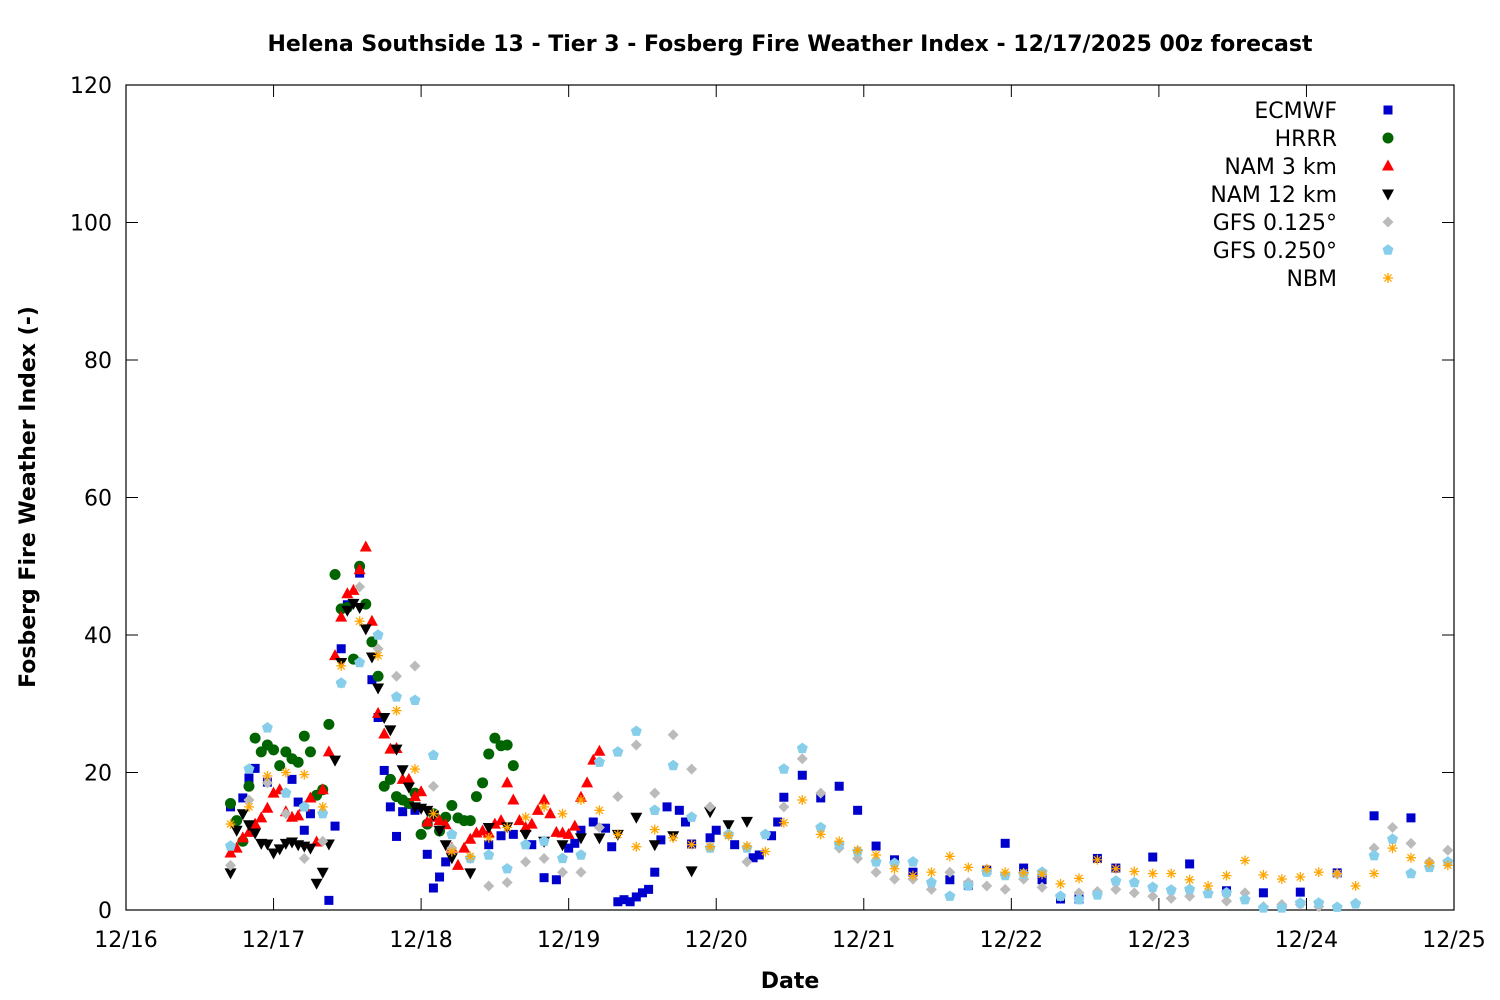 The width and height of the screenshot is (1500, 1000). What do you see at coordinates (1306, 940) in the screenshot?
I see `x-tick-label: 12/24` at bounding box center [1306, 940].